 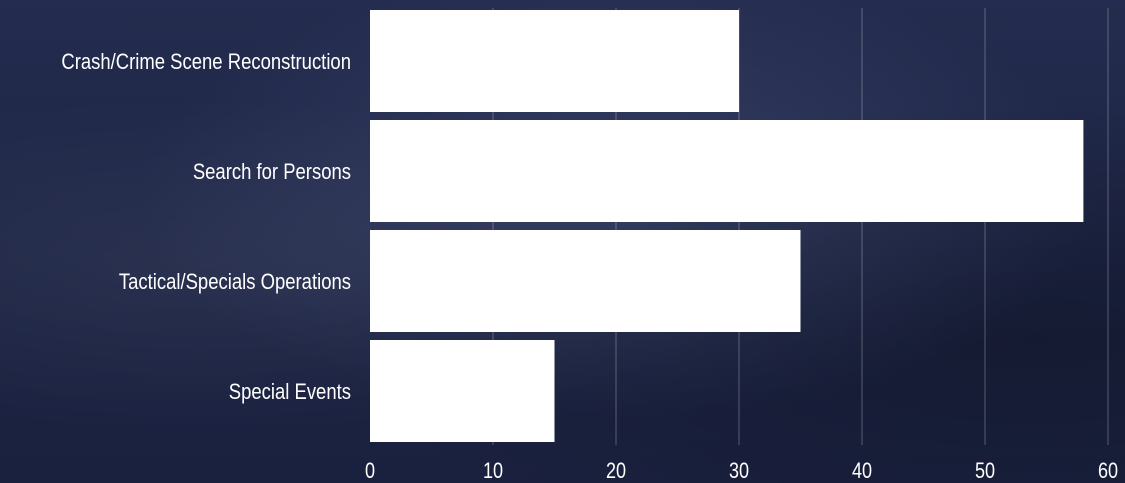 I want to click on category-label: Crash/Crime Scene Reconstruction, so click(x=206, y=61).